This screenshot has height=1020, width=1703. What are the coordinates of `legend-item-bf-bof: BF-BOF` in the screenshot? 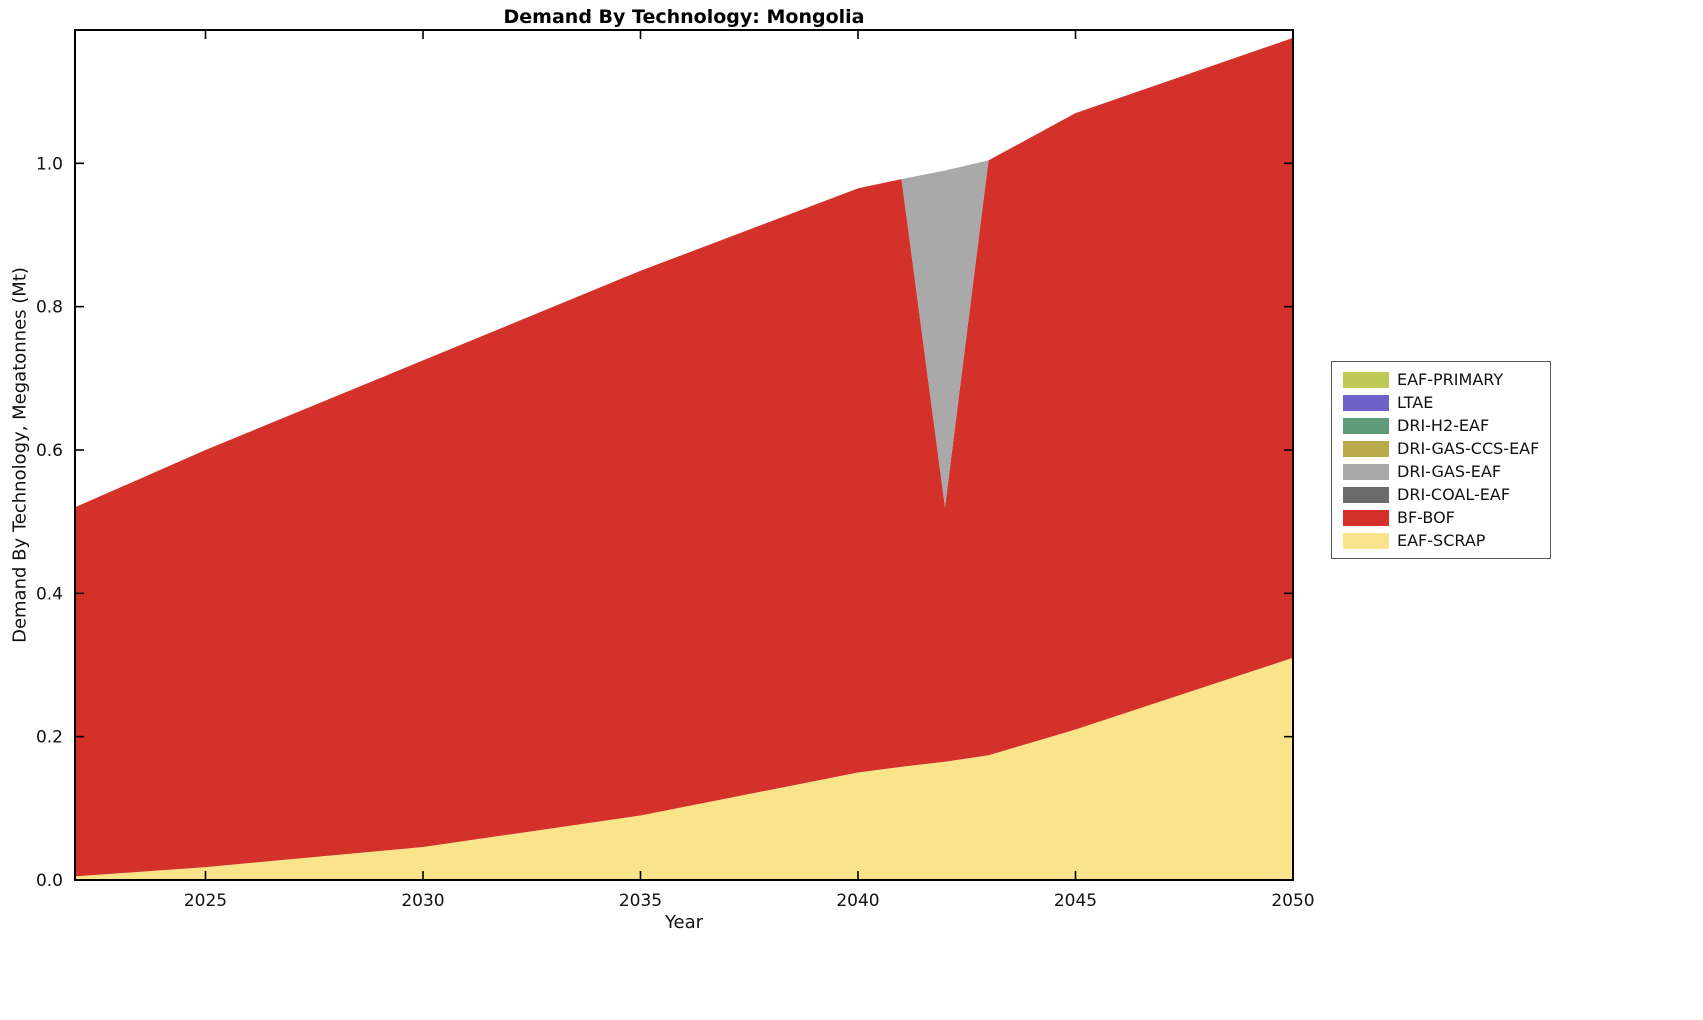 It's located at (1441, 517).